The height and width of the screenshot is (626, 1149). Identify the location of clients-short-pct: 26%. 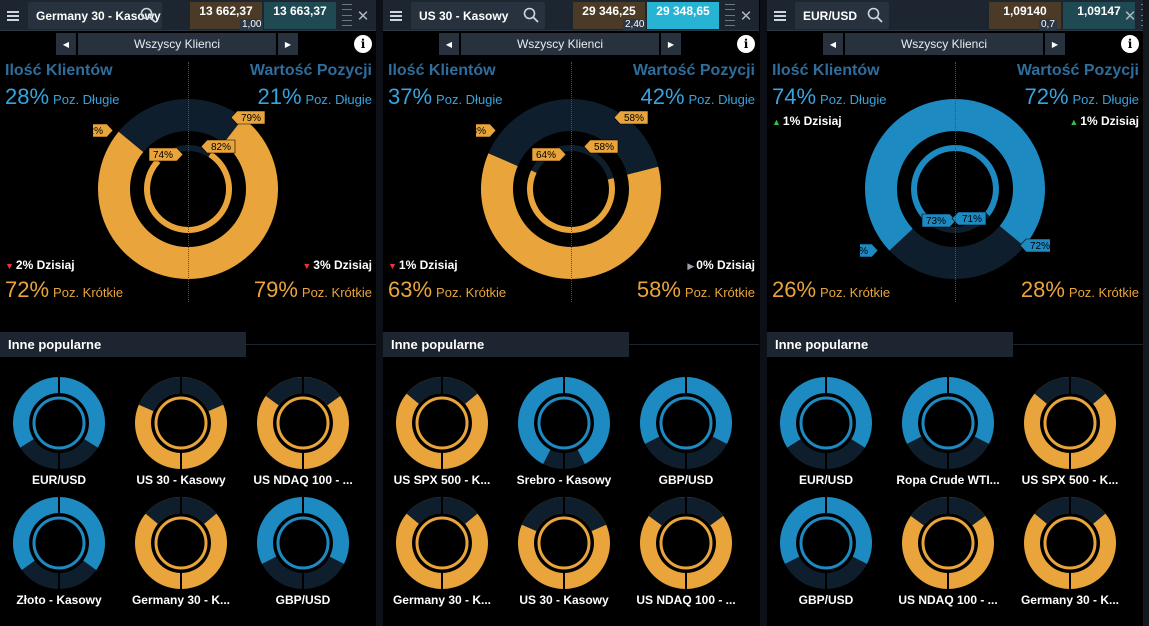
(794, 289).